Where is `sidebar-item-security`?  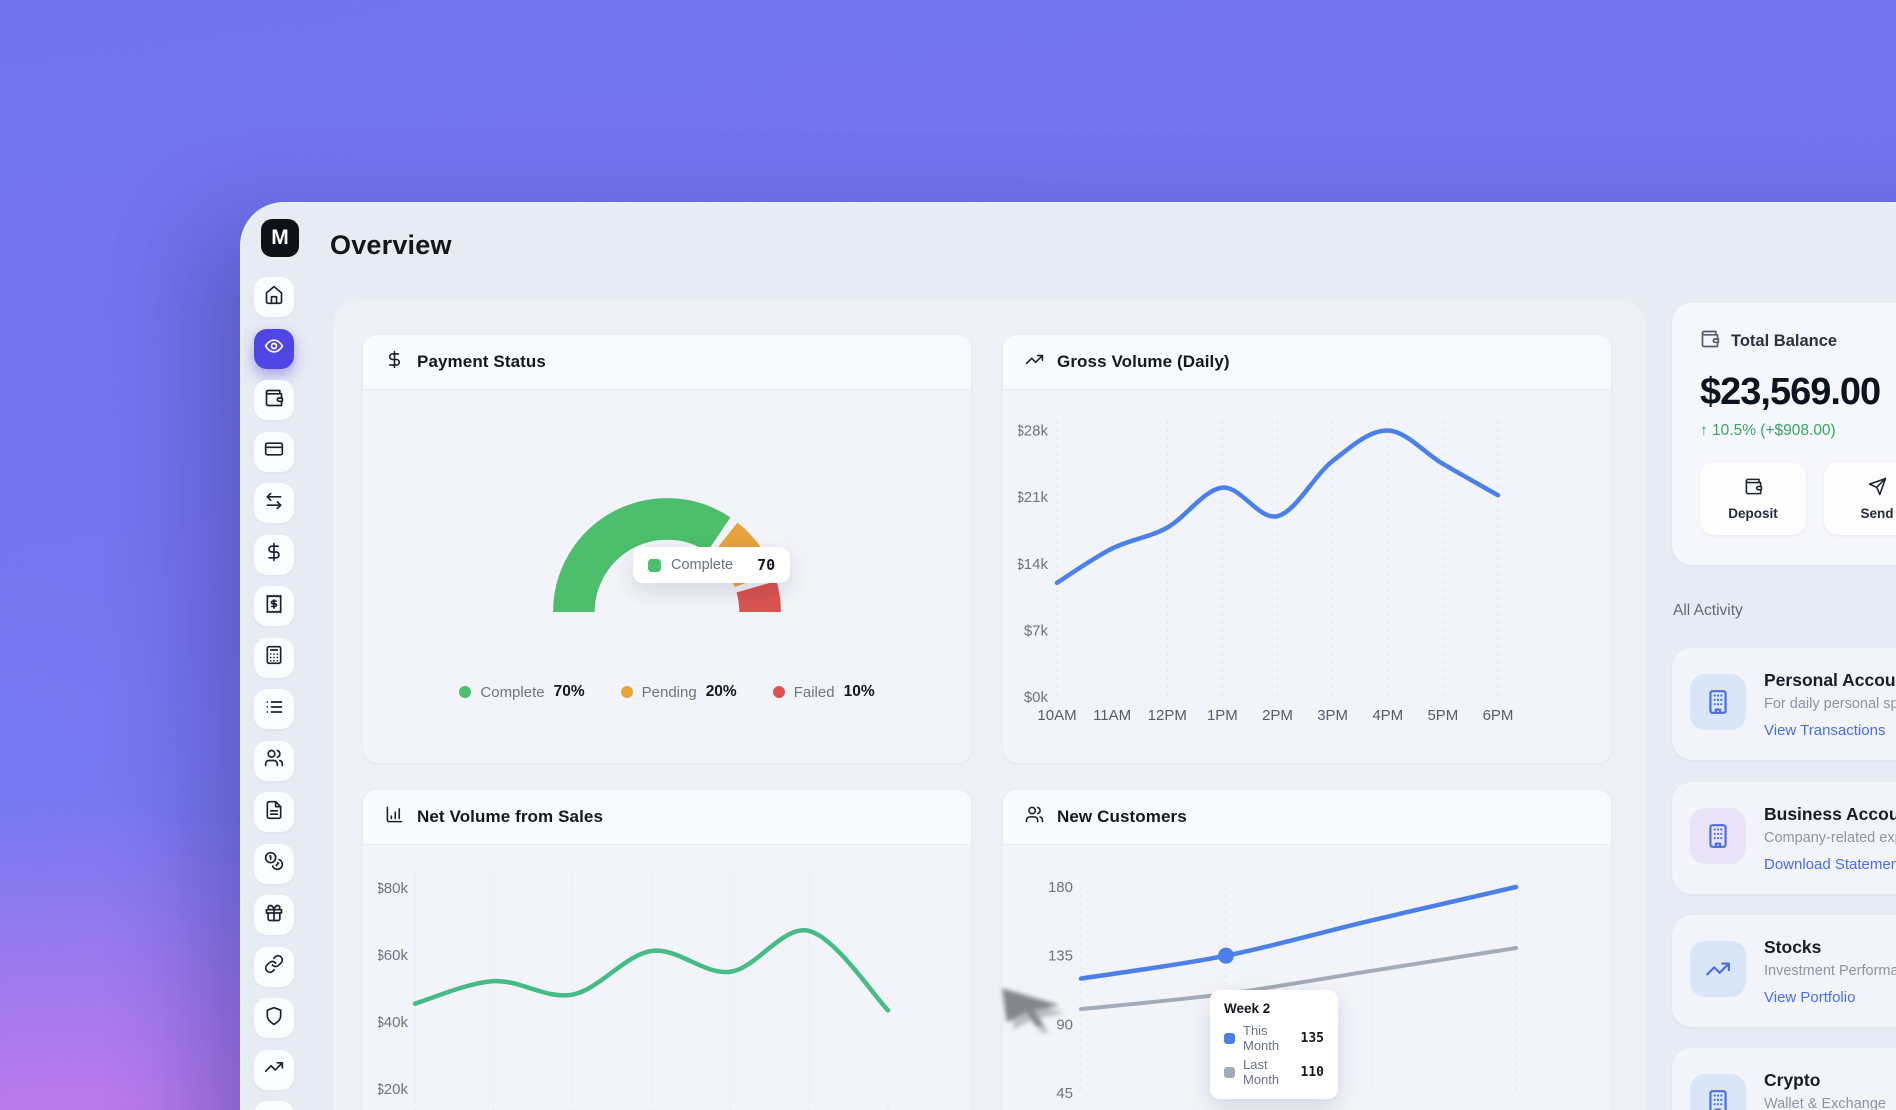 sidebar-item-security is located at coordinates (274, 1018).